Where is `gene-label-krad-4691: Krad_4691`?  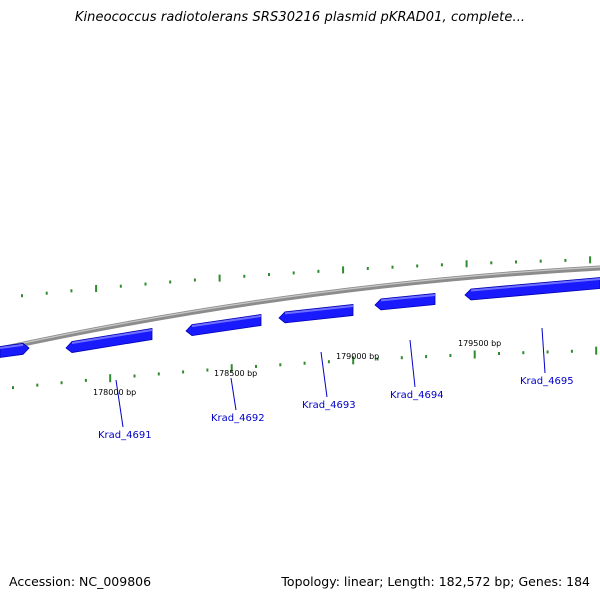 gene-label-krad-4691: Krad_4691 is located at coordinates (125, 435).